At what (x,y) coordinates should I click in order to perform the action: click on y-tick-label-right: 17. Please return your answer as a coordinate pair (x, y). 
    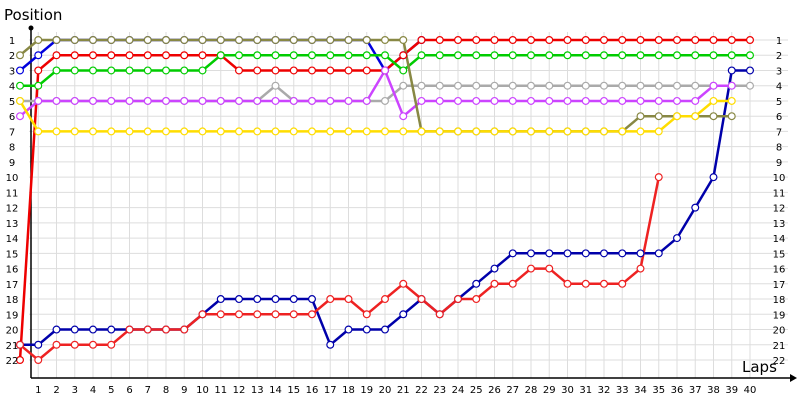
    Looking at the image, I should click on (779, 285).